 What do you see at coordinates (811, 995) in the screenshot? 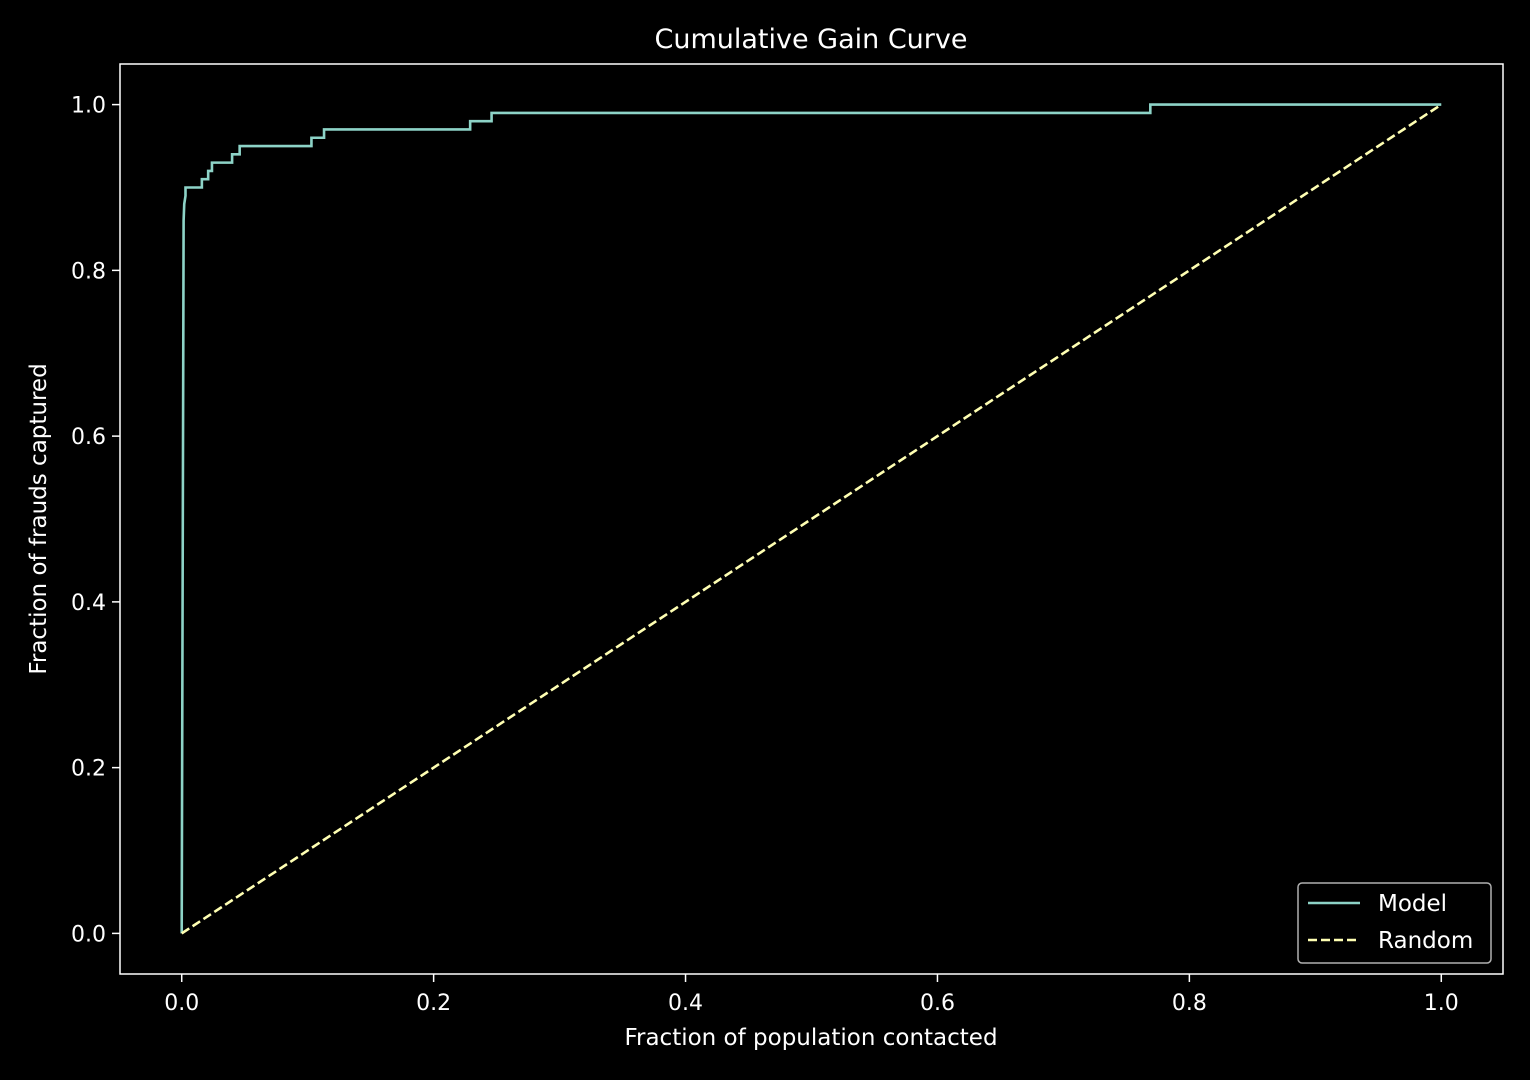
I see `x-axis-ticks: 0.0 0.2 0.4 0.6 0.8 1.0` at bounding box center [811, 995].